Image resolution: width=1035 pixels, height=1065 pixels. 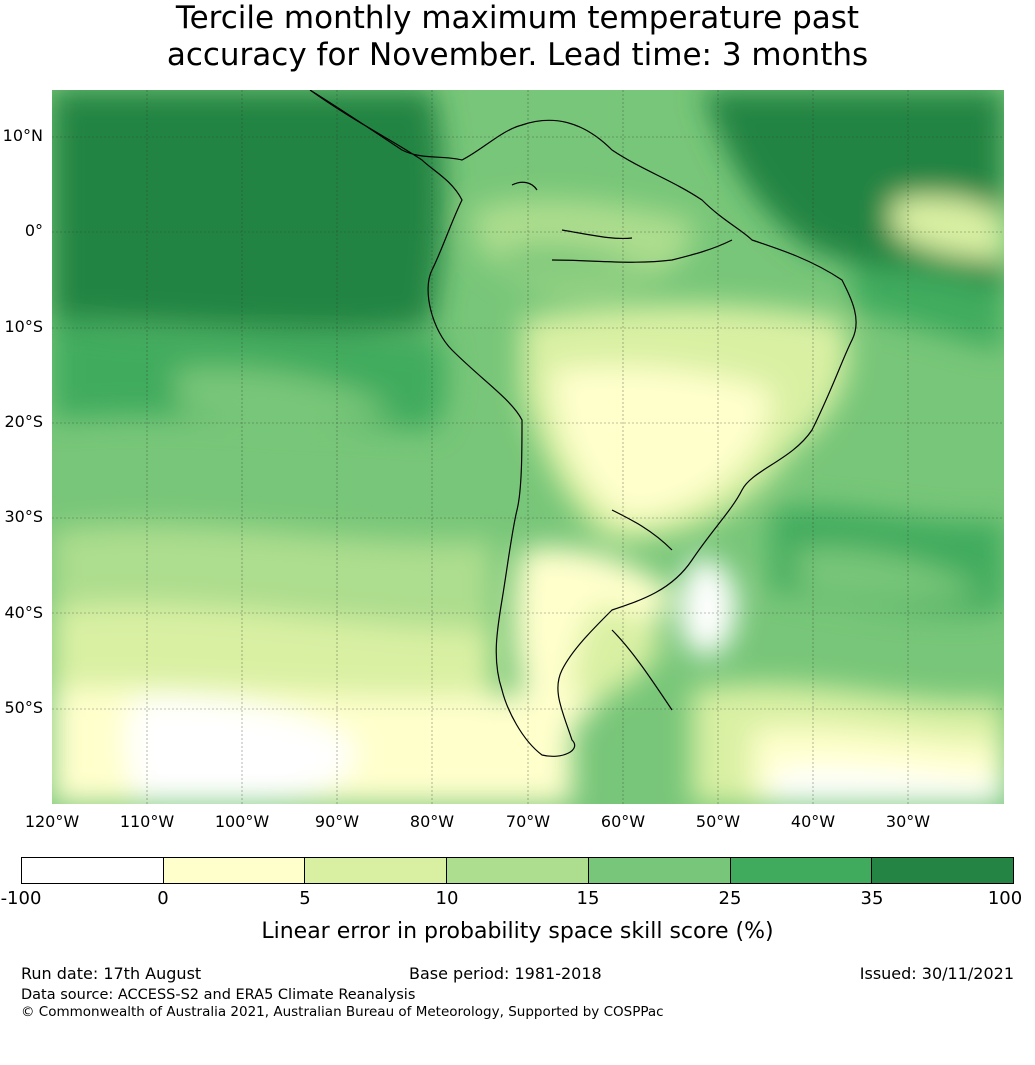 I want to click on lon-label-90w: 90°W, so click(x=337, y=821).